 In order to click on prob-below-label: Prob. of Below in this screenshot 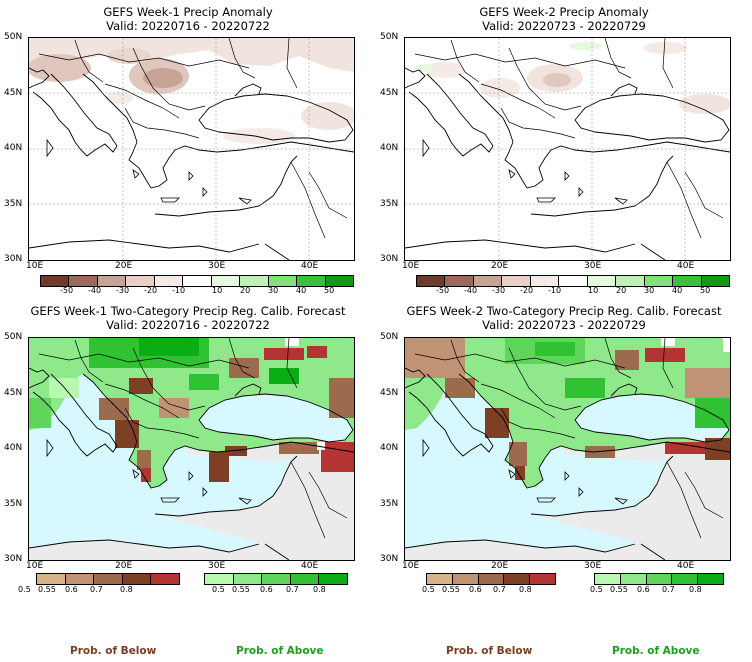, I will do `click(113, 651)`.